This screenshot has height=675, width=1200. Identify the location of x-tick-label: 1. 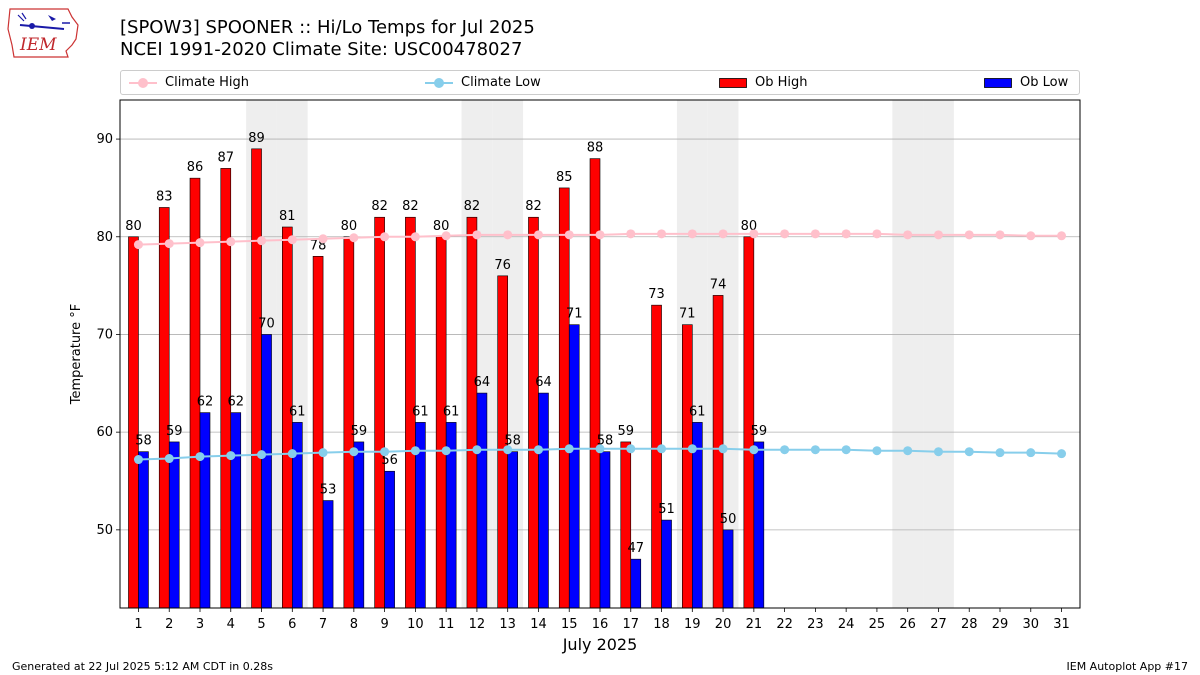
(138, 624).